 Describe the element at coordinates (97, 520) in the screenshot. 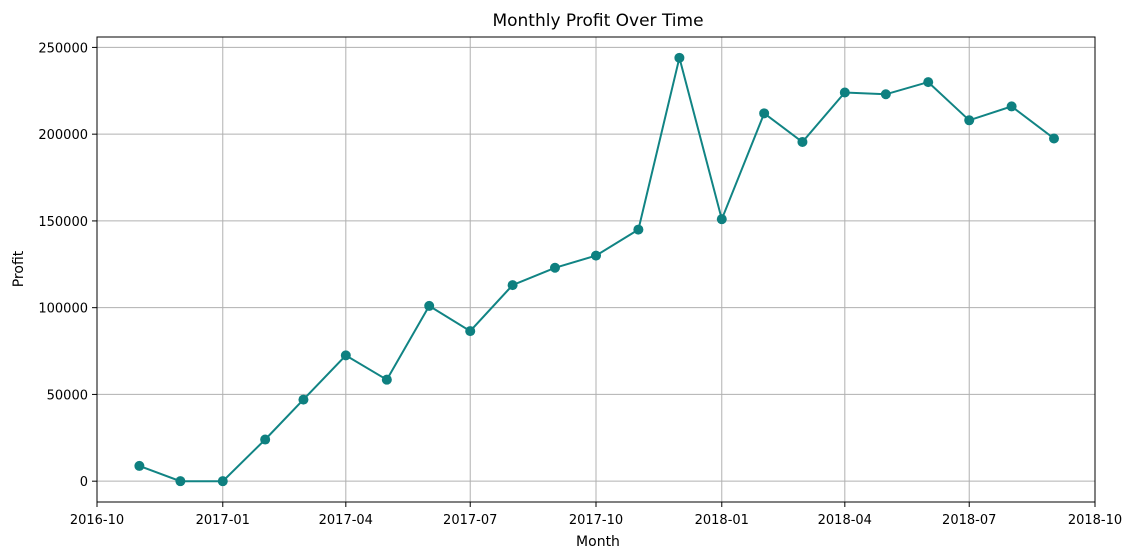

I see `x-tick-label: 2016-10` at that location.